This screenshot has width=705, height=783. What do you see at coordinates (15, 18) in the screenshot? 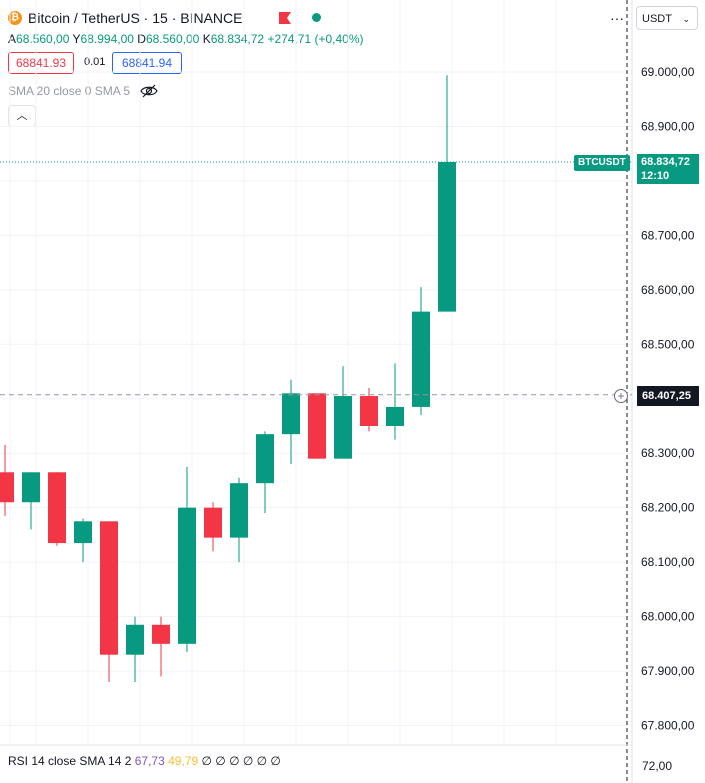
I see `bitcoin-icon: ₿` at bounding box center [15, 18].